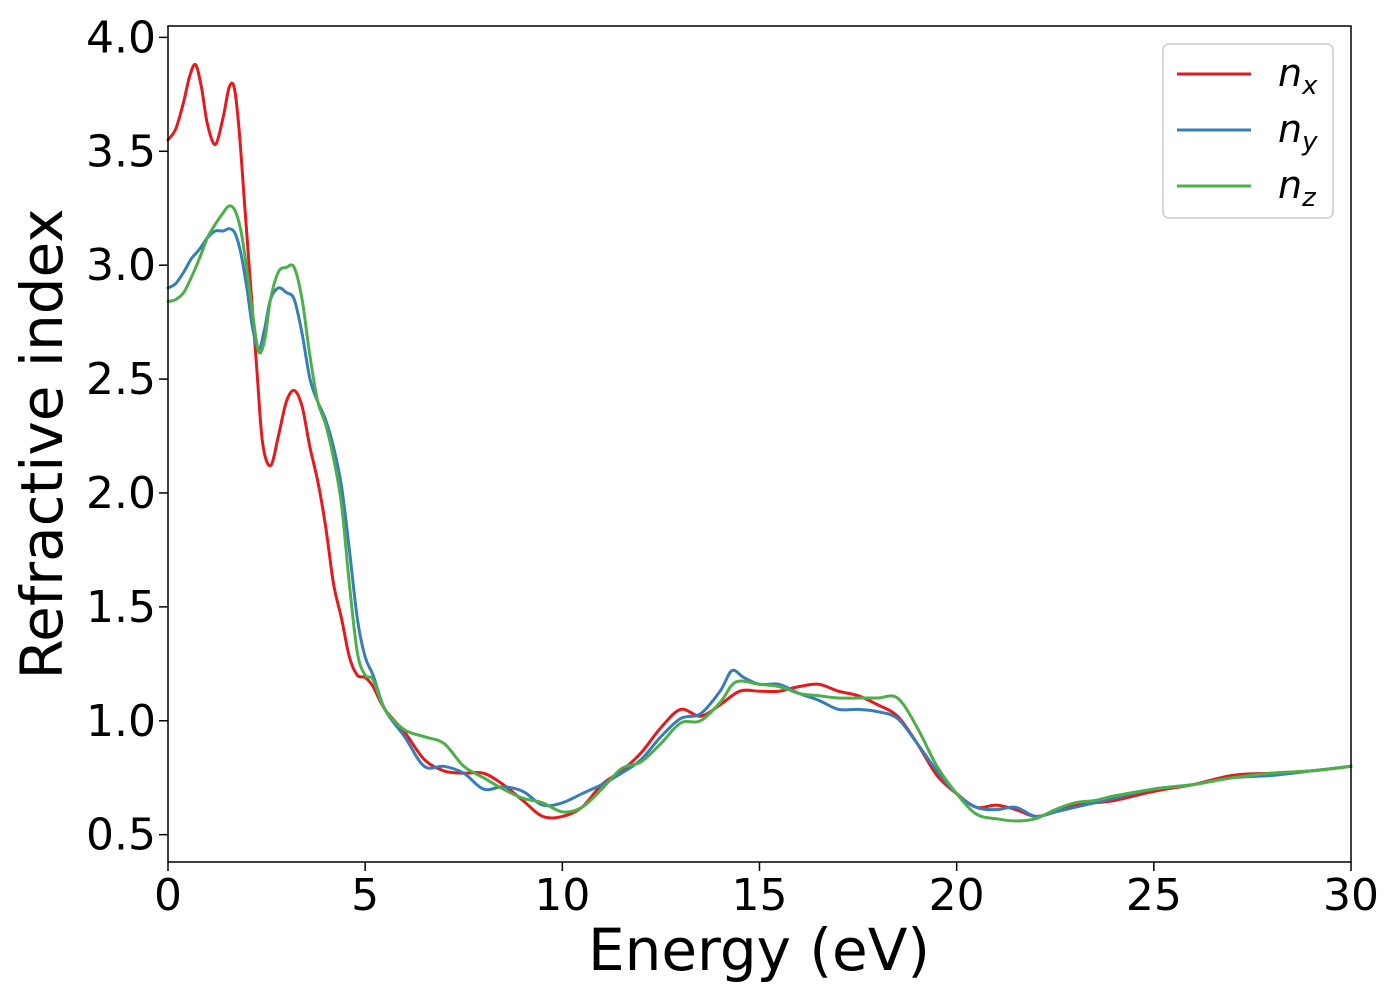 The width and height of the screenshot is (1400, 1000). I want to click on y-tick-label: 4.0, so click(121, 37).